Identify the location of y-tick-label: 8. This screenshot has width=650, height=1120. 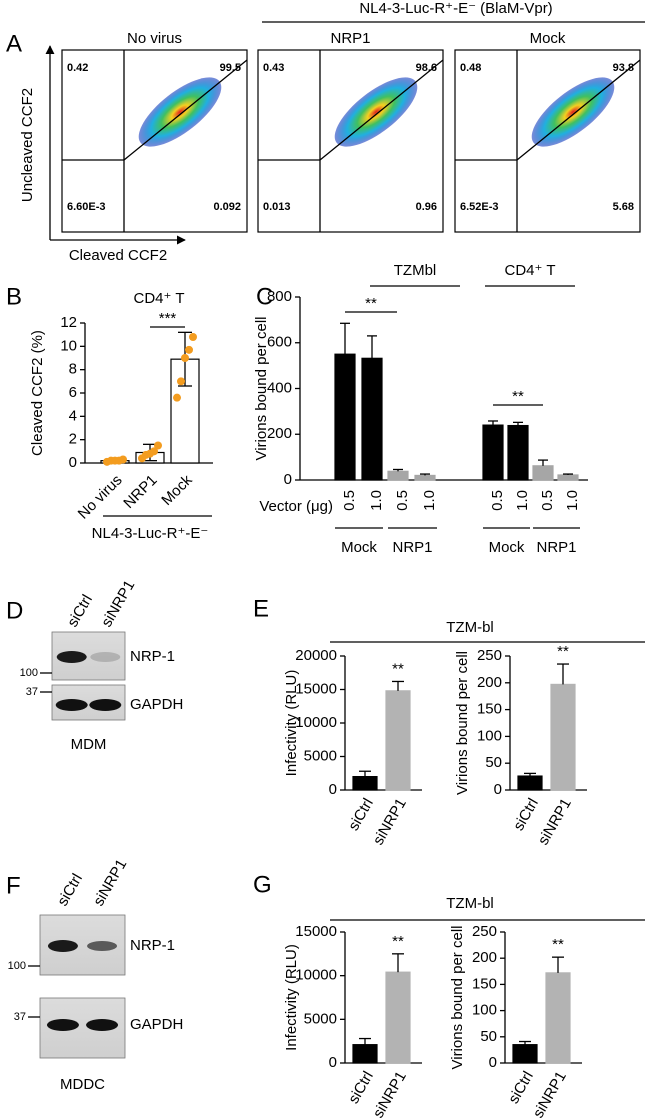
(73, 369).